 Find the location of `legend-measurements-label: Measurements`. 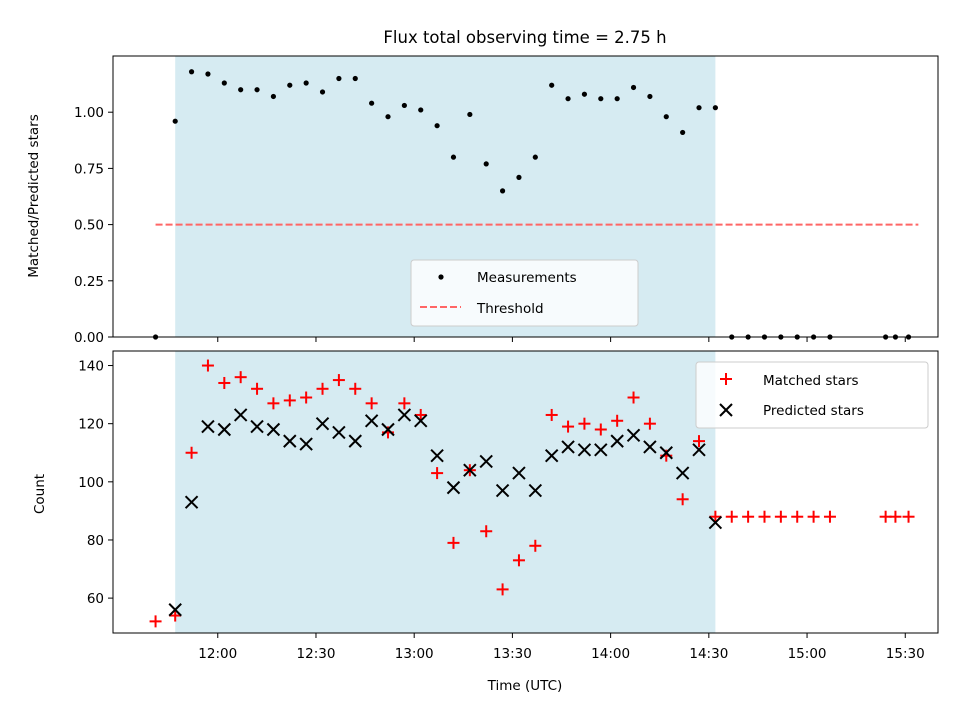

legend-measurements-label: Measurements is located at coordinates (527, 278).